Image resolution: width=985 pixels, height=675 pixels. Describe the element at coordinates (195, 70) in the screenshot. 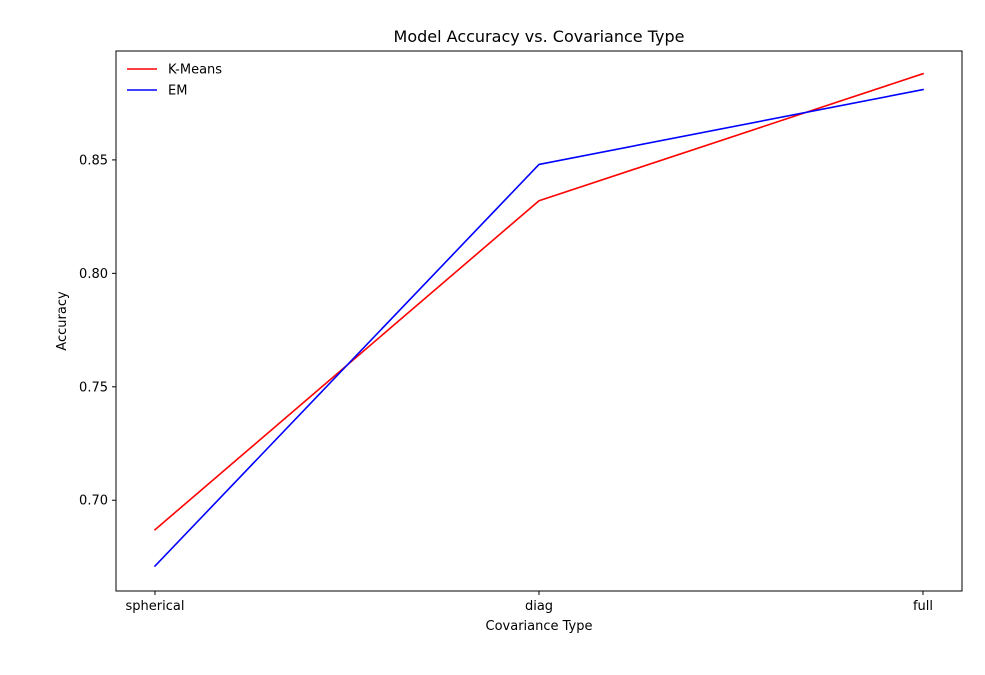

I see `legend-label: K-Means` at that location.